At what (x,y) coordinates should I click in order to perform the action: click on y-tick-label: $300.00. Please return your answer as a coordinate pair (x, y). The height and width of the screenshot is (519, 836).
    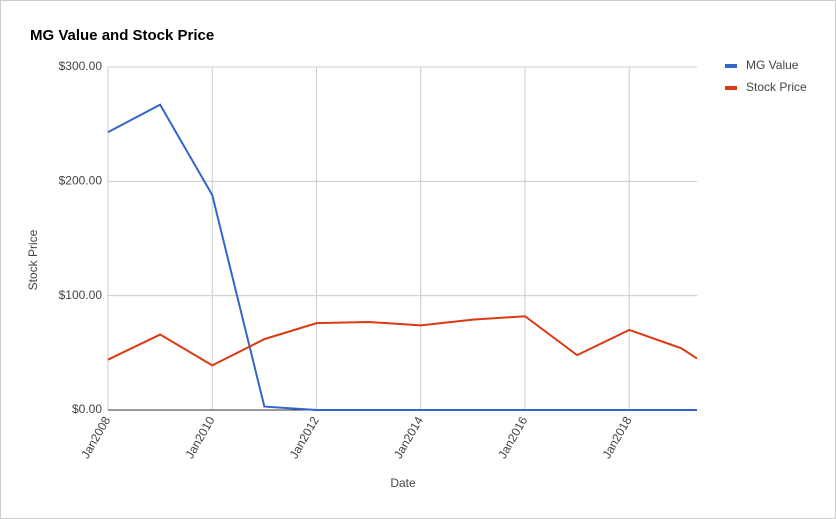
    Looking at the image, I should click on (81, 66).